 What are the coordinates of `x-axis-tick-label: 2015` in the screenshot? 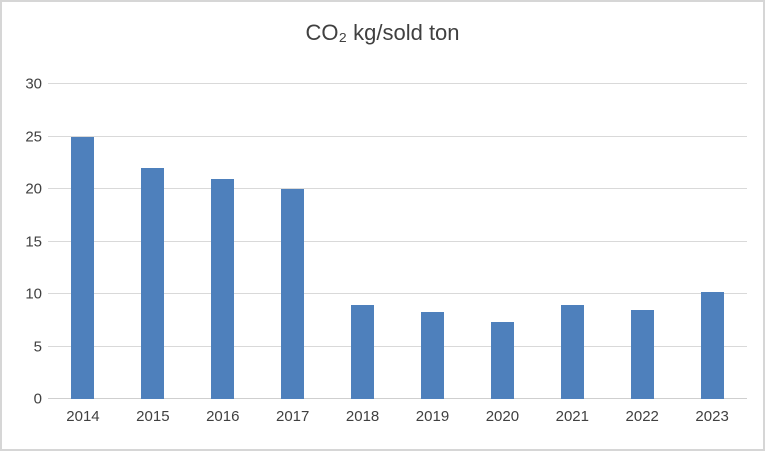 It's located at (153, 416).